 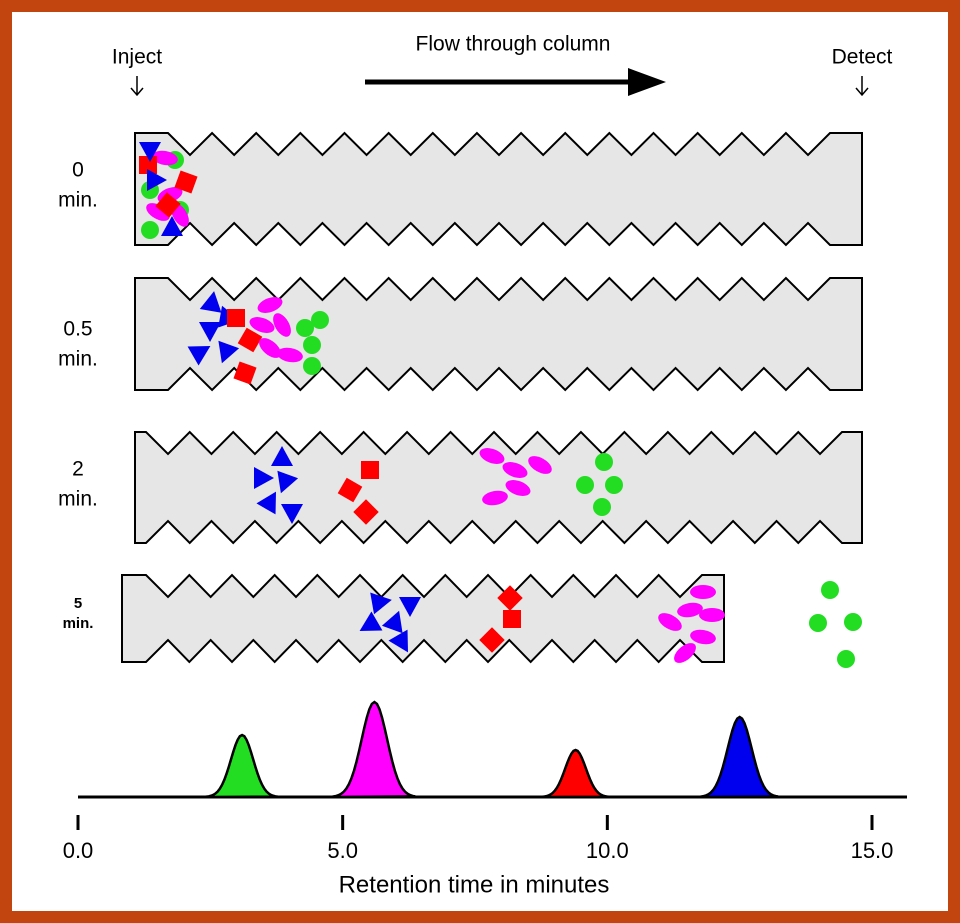 I want to click on time-label: 5, so click(x=78, y=603).